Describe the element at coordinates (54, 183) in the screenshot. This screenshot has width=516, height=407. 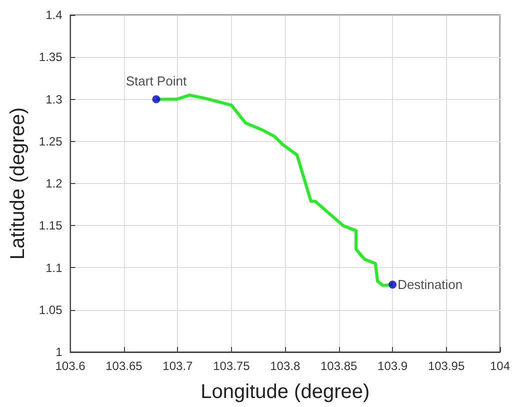
I see `y-tick-label: 1.2` at that location.